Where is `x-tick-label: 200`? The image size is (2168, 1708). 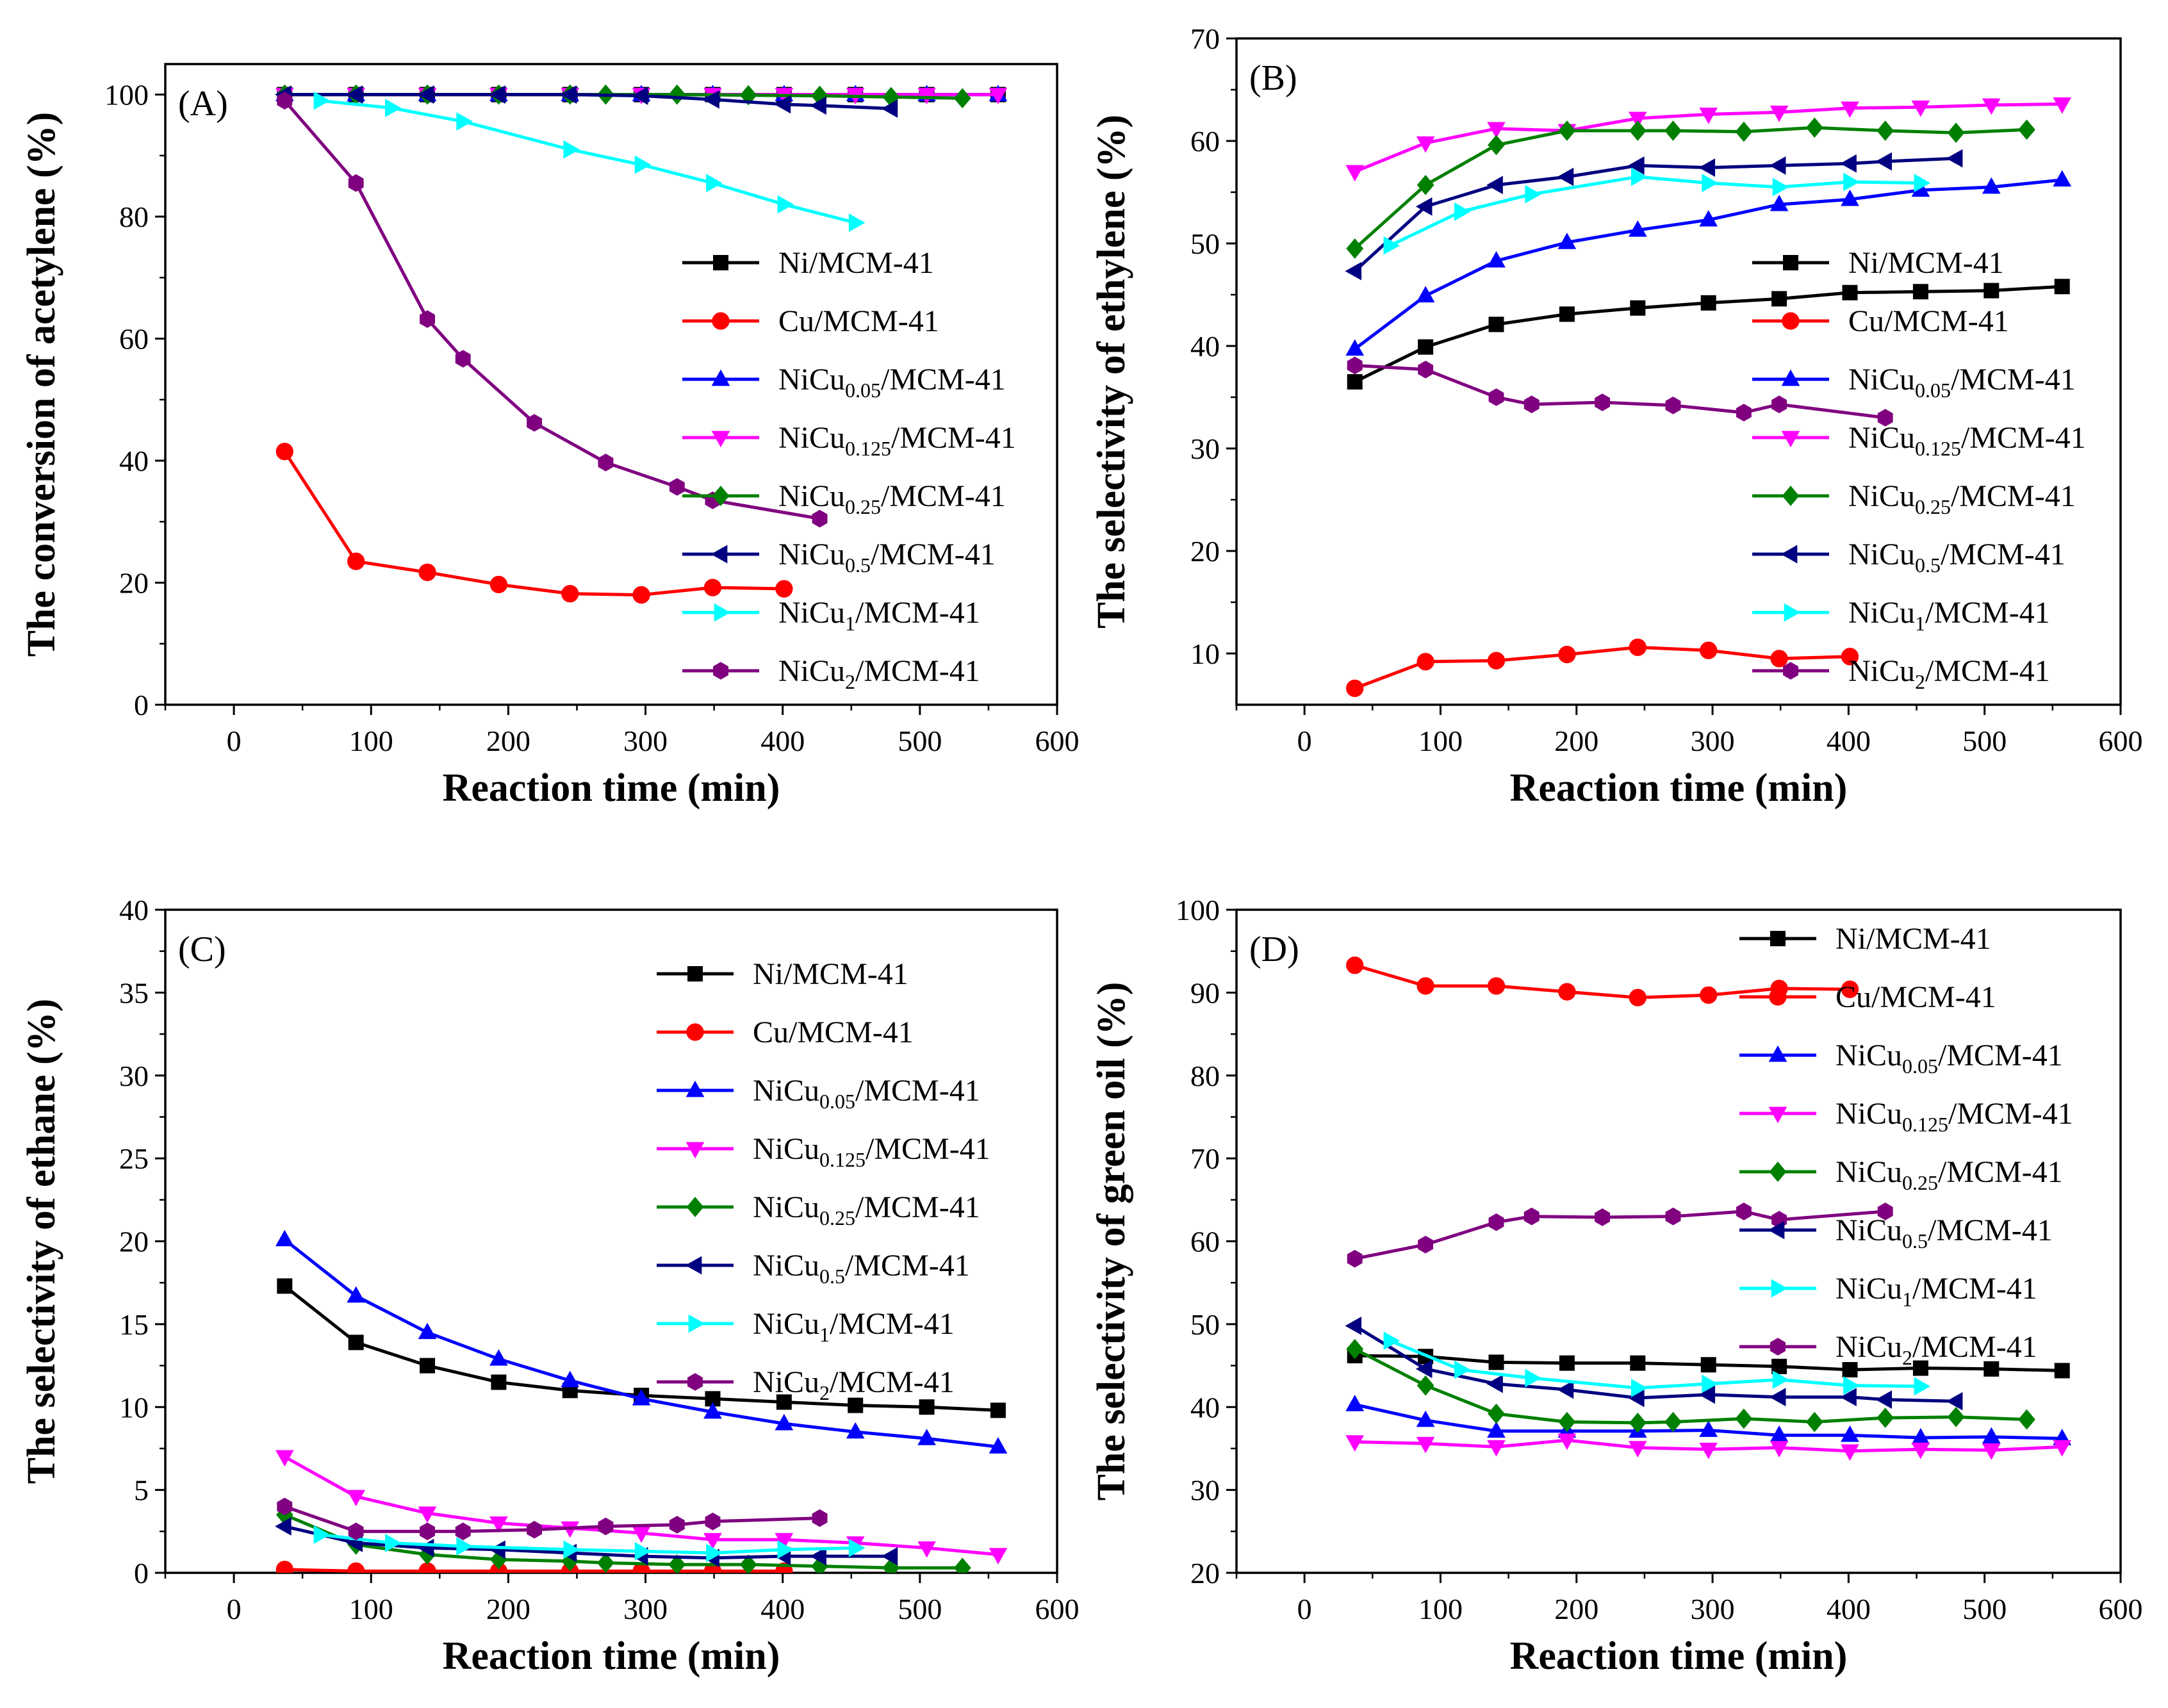
x-tick-label: 200 is located at coordinates (508, 1609).